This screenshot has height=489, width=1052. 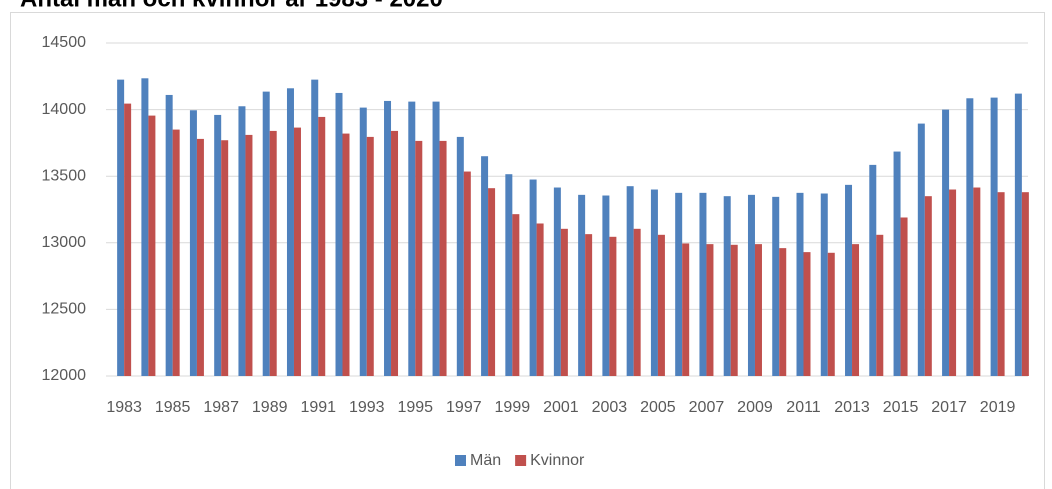 I want to click on y-tick-label: 14500, so click(x=64, y=42).